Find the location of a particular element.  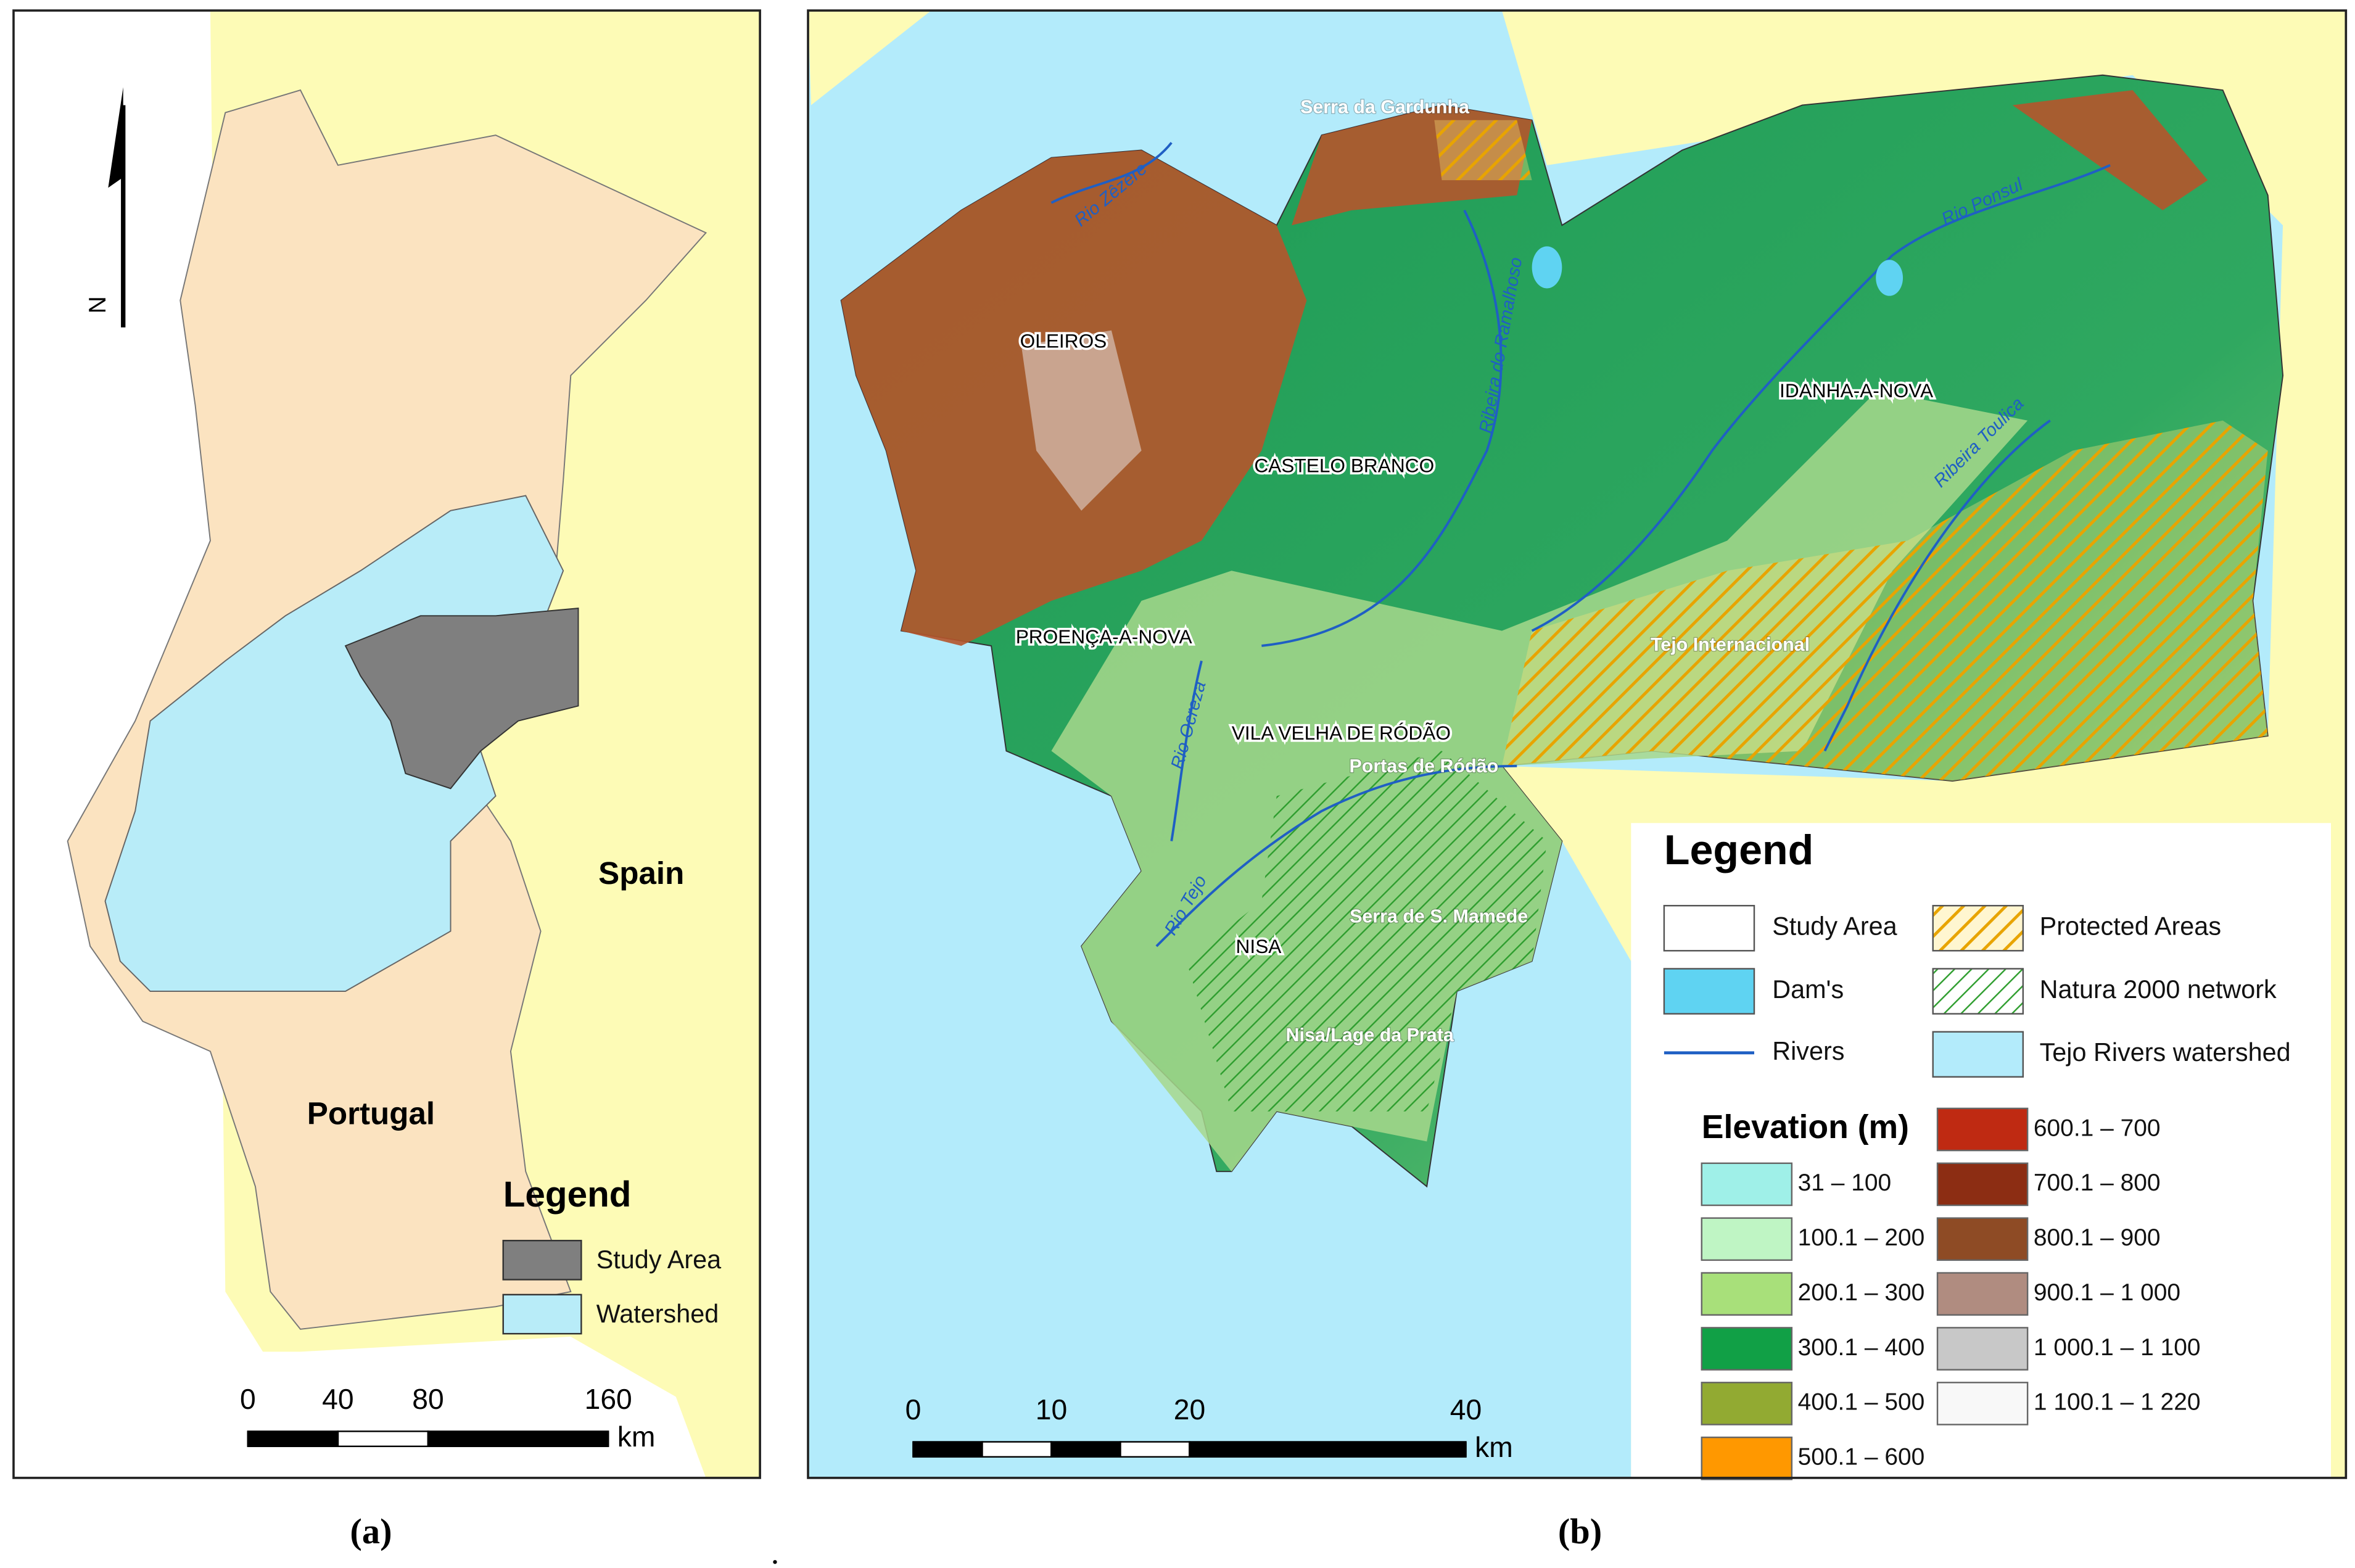

caption: (b) is located at coordinates (1580, 1531).